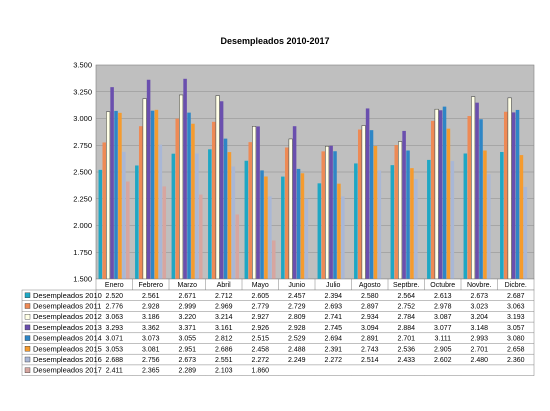 The height and width of the screenshot is (411, 550). What do you see at coordinates (82, 91) in the screenshot?
I see `y-tick-label: 3.250` at bounding box center [82, 91].